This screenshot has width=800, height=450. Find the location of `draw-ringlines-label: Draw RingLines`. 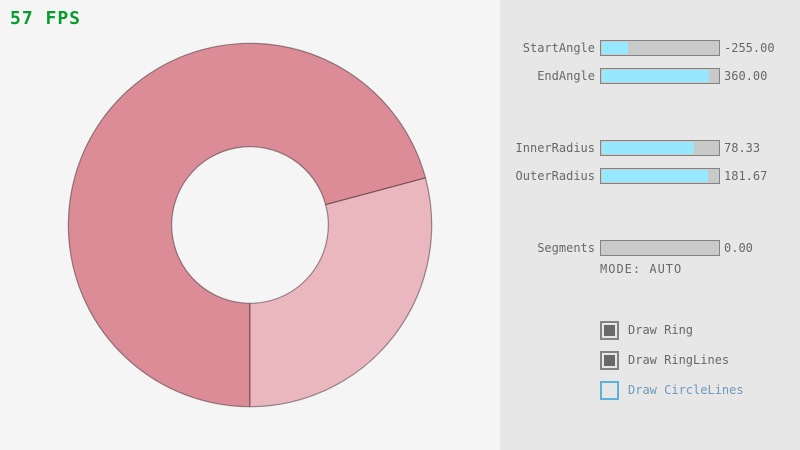

draw-ringlines-label: Draw RingLines is located at coordinates (679, 360).